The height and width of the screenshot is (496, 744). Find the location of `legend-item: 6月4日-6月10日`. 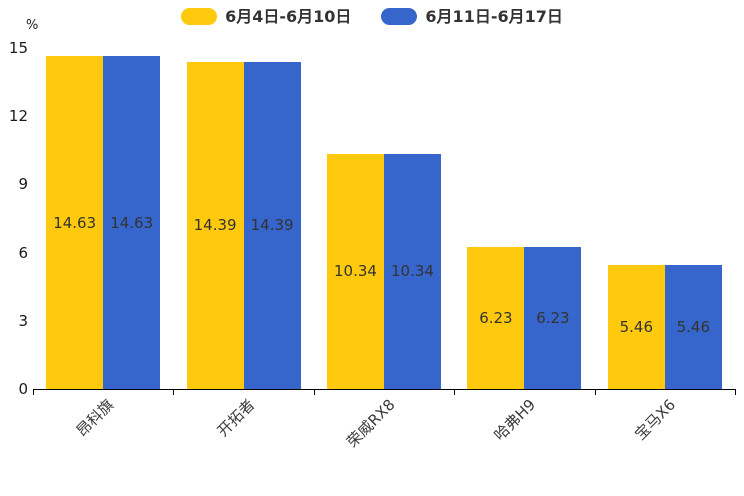

legend-item: 6月4日-6月10日 is located at coordinates (266, 16).